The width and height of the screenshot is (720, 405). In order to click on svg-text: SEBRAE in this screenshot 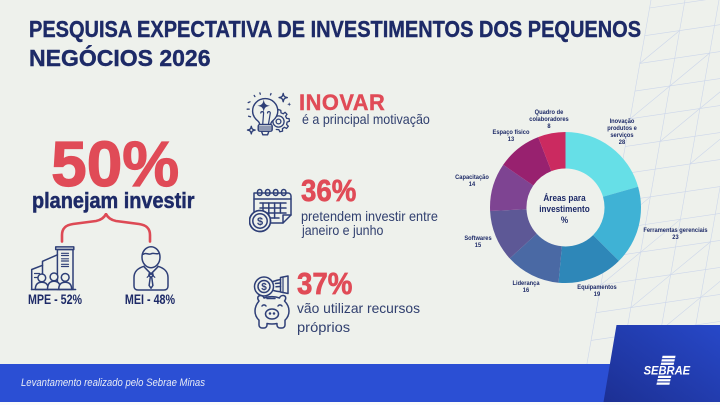, I will do `click(667, 371)`.